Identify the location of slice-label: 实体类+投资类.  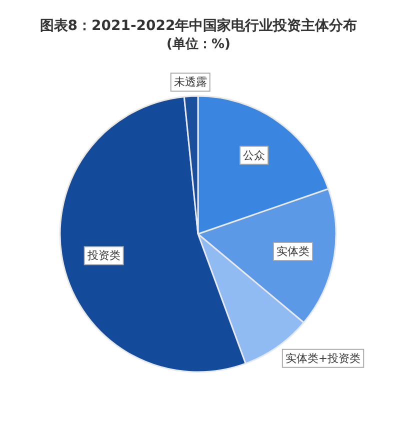
(323, 358).